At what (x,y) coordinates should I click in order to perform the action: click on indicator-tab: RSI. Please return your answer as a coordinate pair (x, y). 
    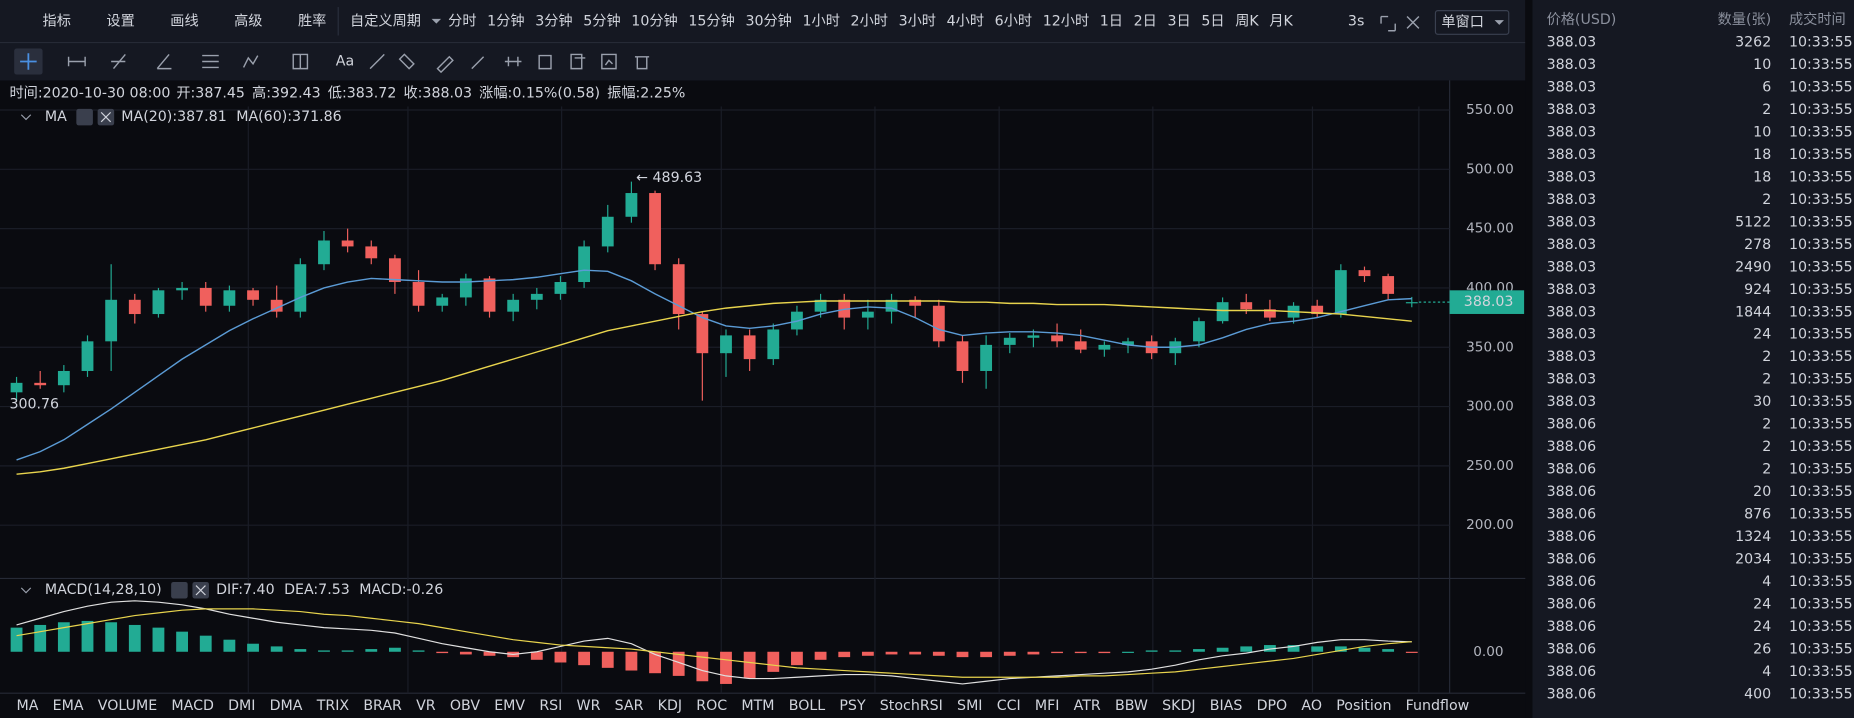
    Looking at the image, I should click on (550, 706).